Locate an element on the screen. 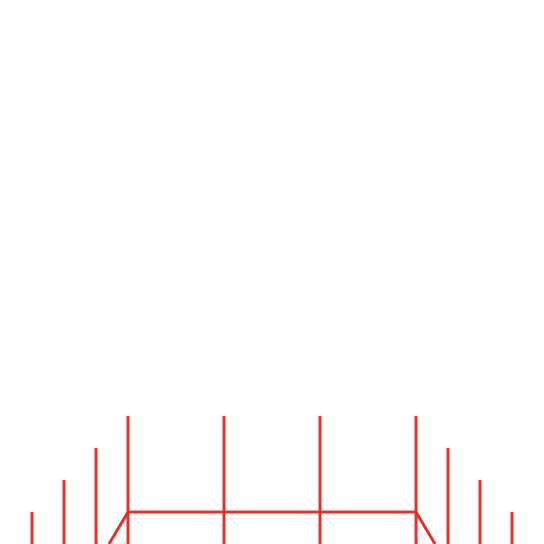  diagonal-leg-left is located at coordinates (118, 527).